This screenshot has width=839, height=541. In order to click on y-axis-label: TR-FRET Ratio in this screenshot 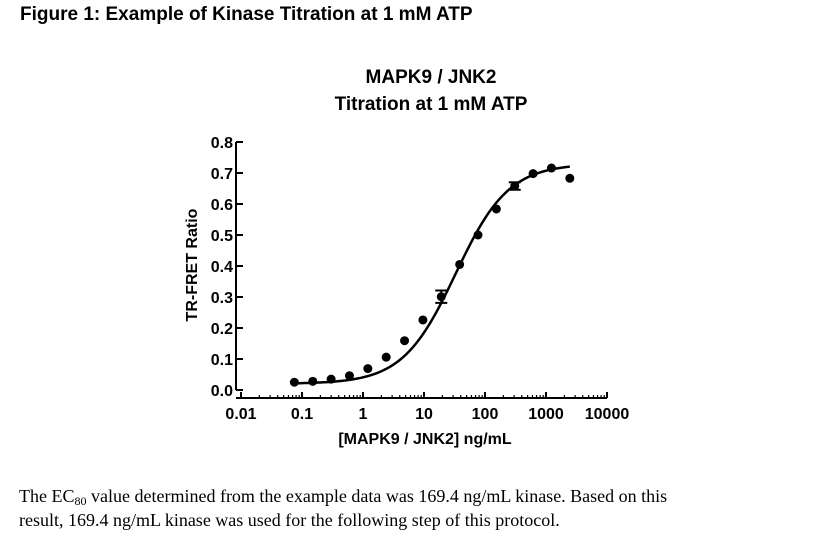, I will do `click(192, 264)`.